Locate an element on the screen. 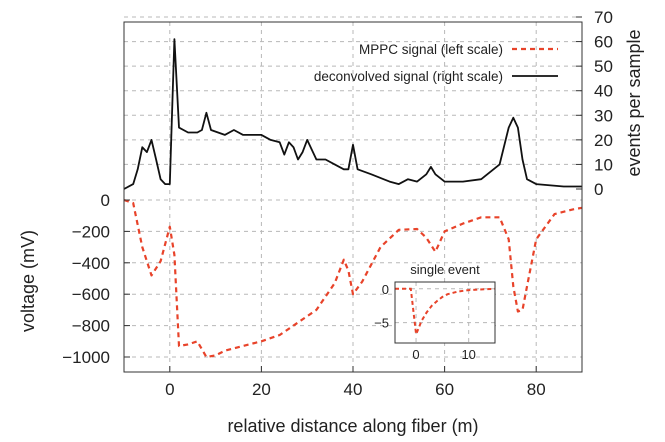 The width and height of the screenshot is (665, 442). inset-title: single event is located at coordinates (445, 269).